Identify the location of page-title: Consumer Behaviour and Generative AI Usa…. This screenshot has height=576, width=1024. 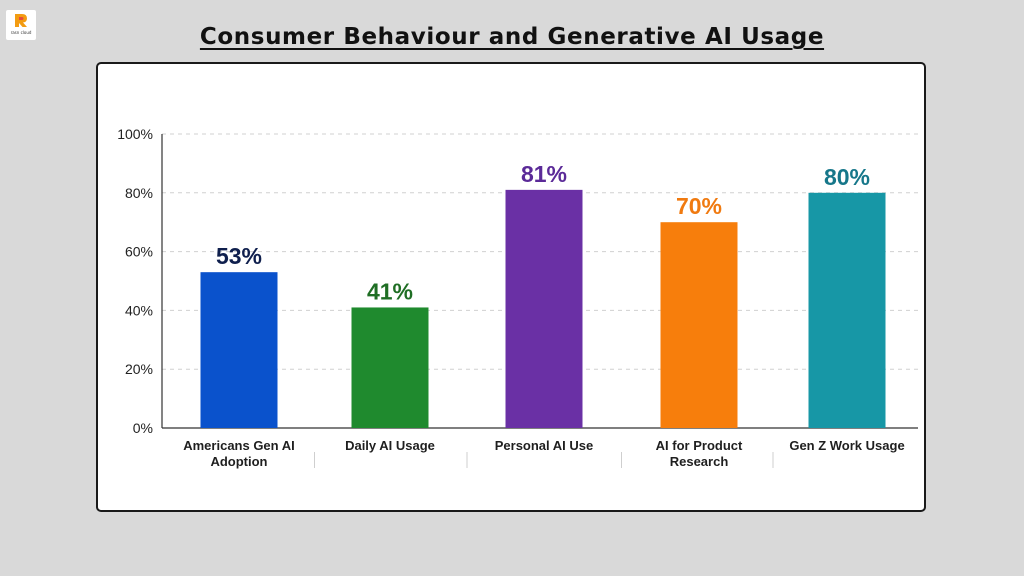
(512, 37).